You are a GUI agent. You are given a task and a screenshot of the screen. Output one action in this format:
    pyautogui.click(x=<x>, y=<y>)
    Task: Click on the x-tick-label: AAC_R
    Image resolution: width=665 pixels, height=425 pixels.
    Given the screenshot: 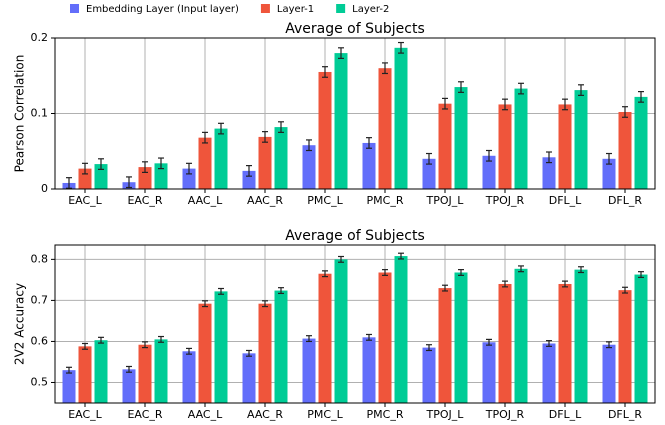 What is the action you would take?
    pyautogui.click(x=265, y=414)
    